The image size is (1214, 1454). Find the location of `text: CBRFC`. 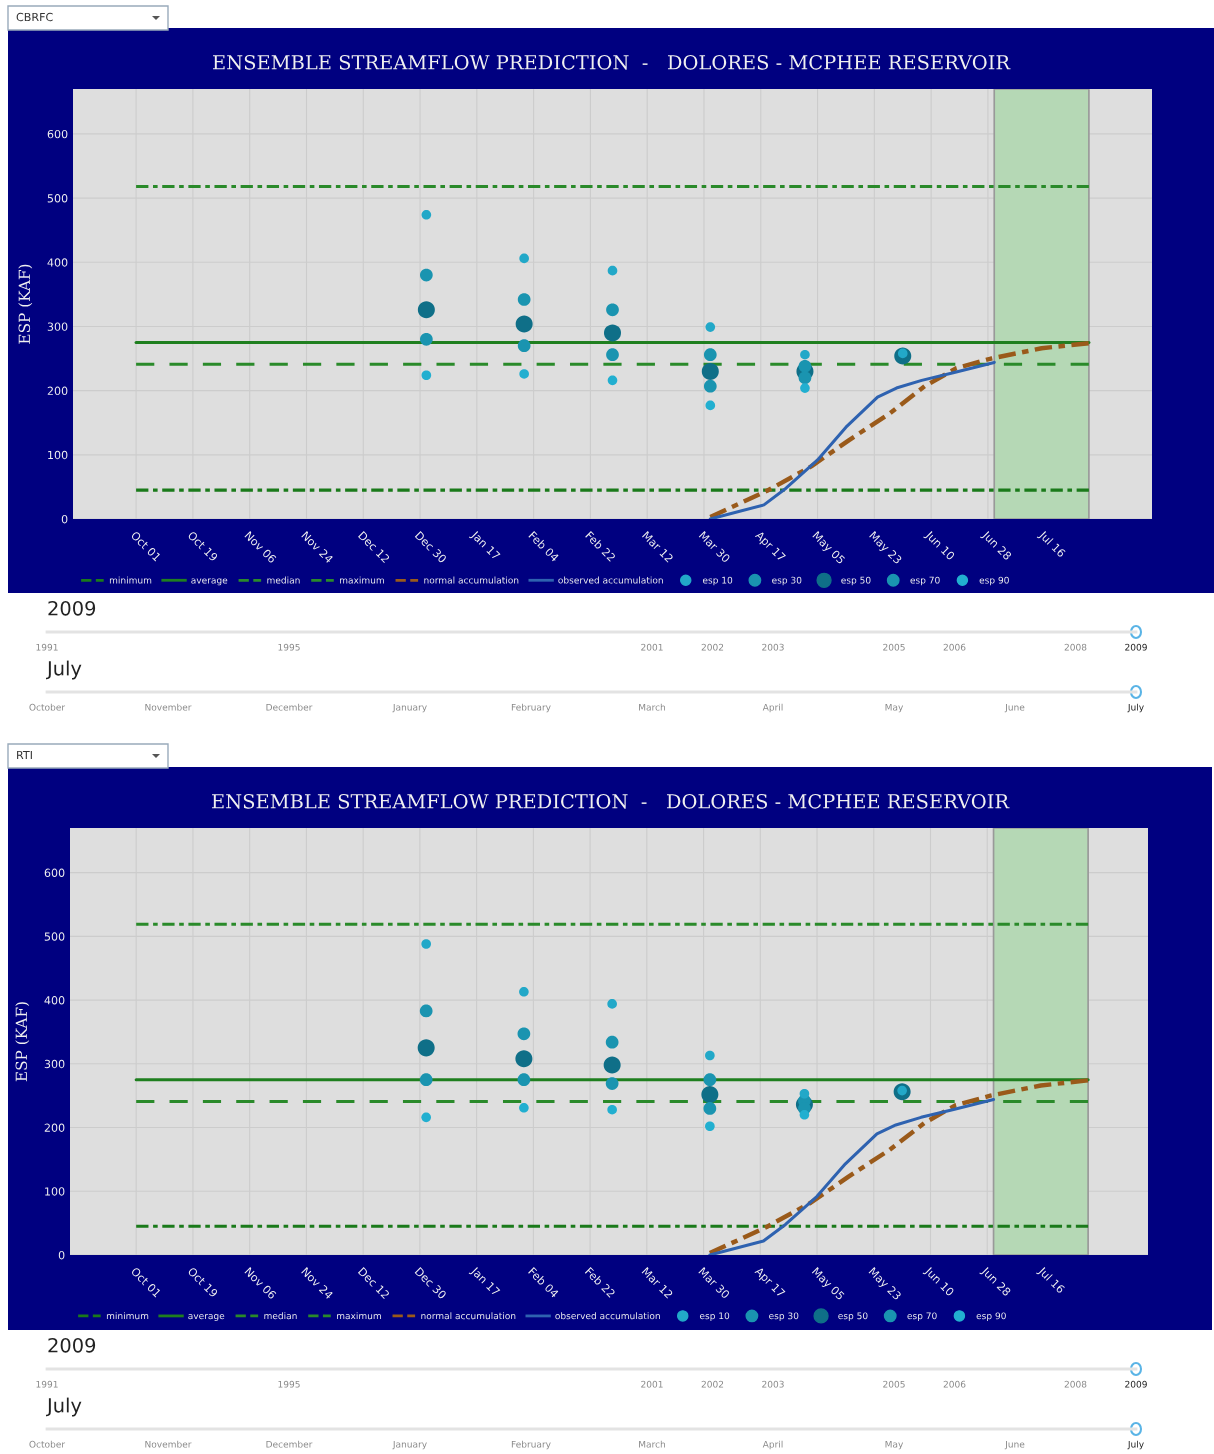

text: CBRFC is located at coordinates (34, 17).